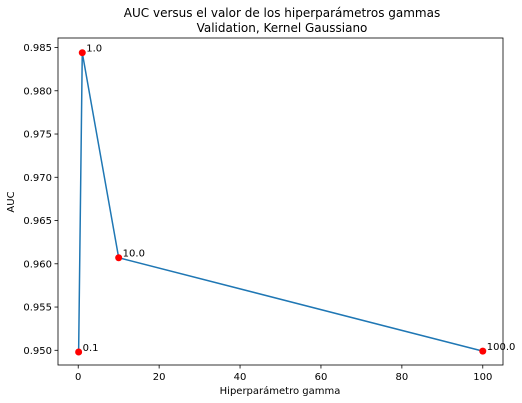 This screenshot has height=403, width=522. I want to click on y-tick-label: 0.970, so click(37, 178).